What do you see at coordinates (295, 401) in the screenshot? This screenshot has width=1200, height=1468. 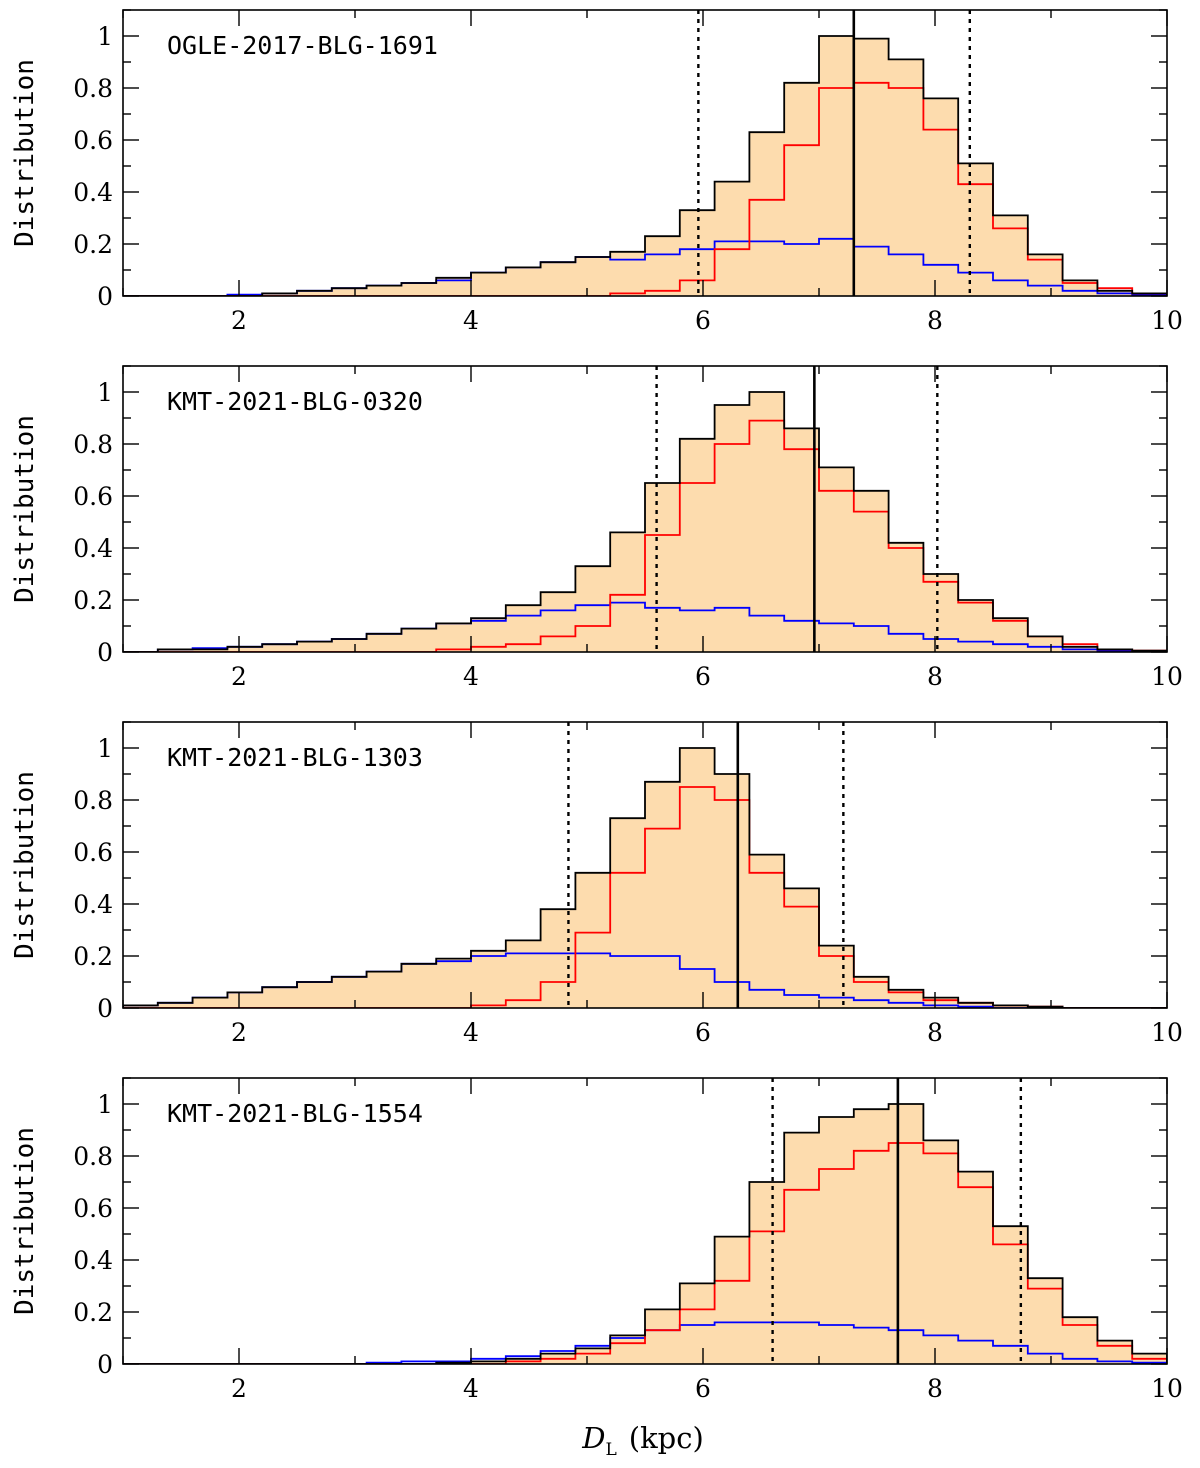 I see `panel-label: KMT-2021-BLG-0320` at bounding box center [295, 401].